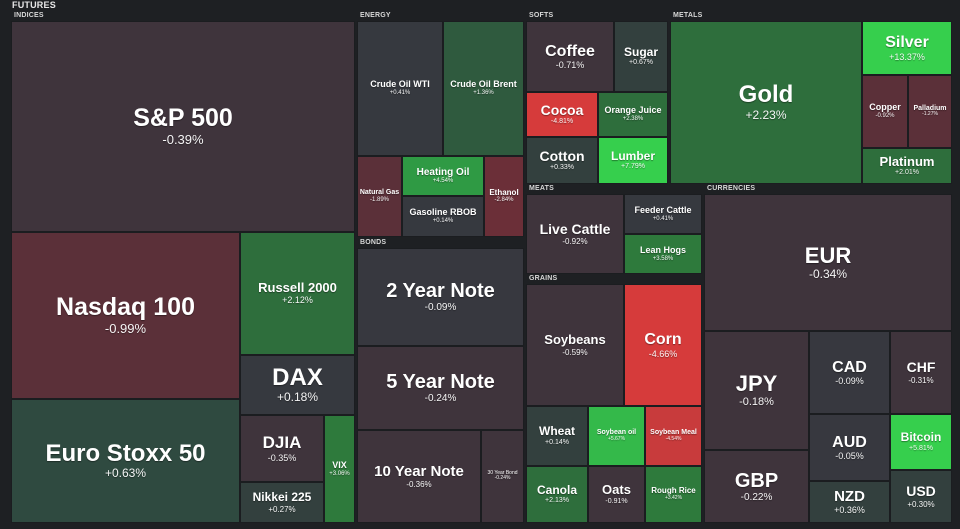 This screenshot has width=960, height=529. Describe the element at coordinates (673, 436) in the screenshot. I see `tile-soybean-meal: Soybean Meal -4.54%` at that location.